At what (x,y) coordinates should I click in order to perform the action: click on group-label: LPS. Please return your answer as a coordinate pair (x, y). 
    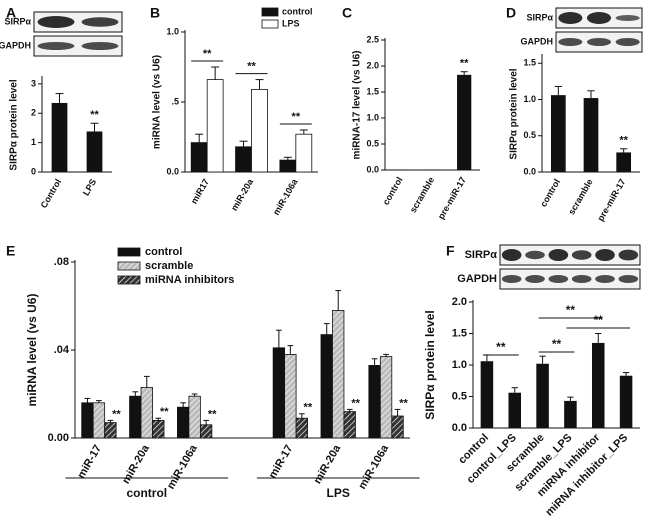
    Looking at the image, I should click on (338, 493).